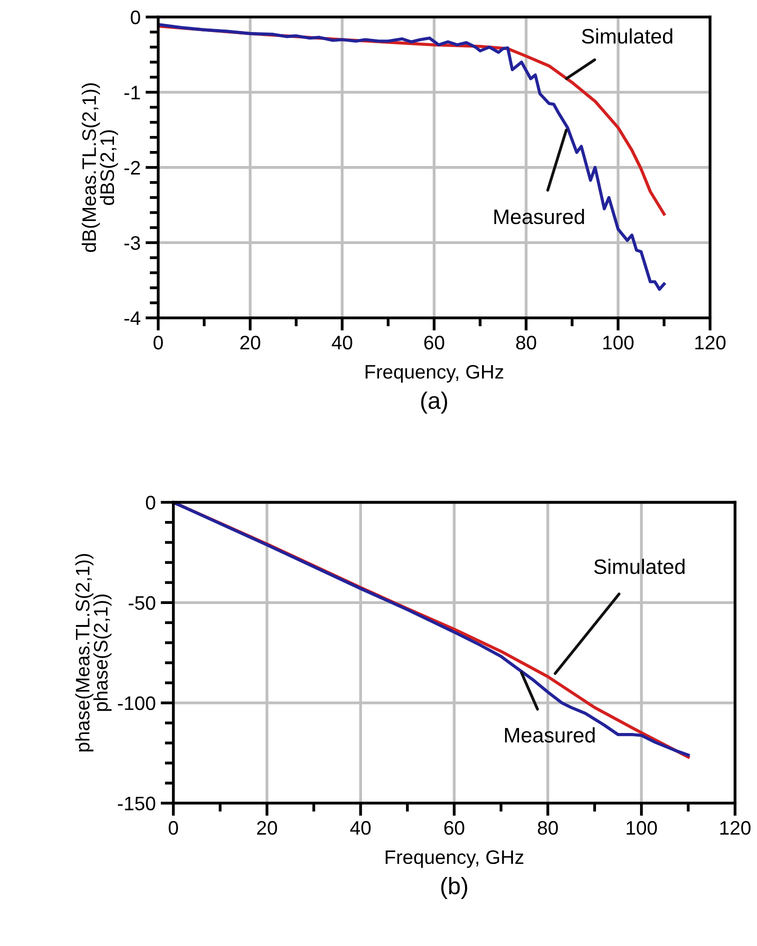 This screenshot has height=946, width=757. I want to click on y-tick-label: -4, so click(132, 318).